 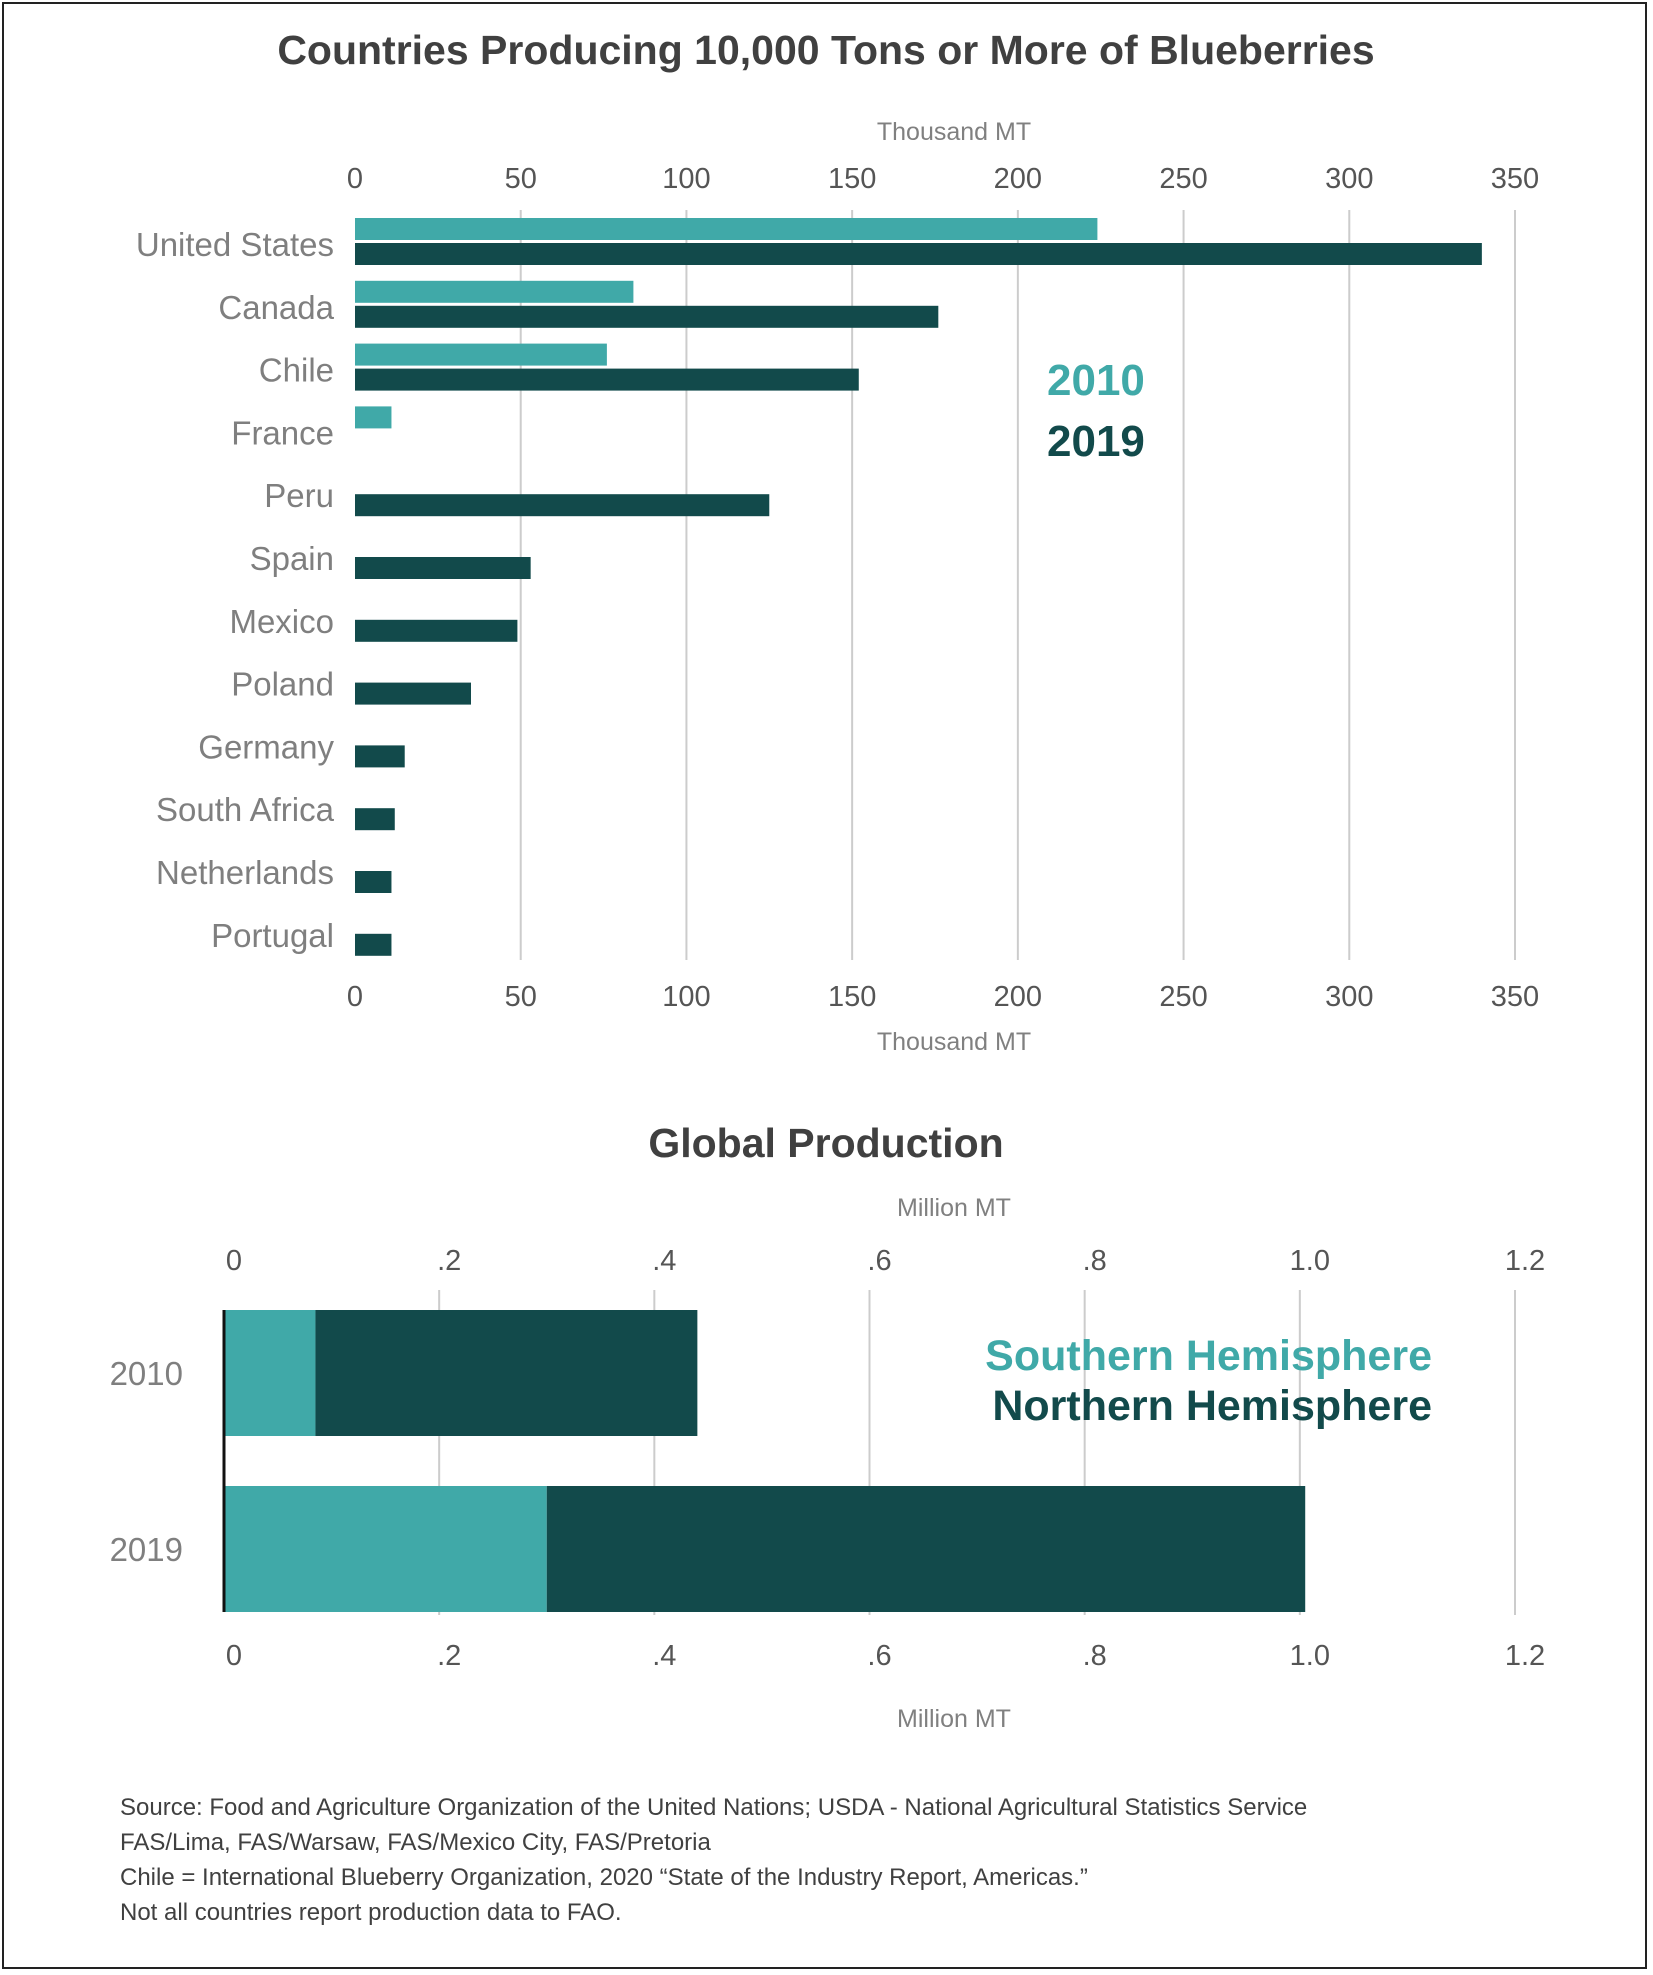 I want to click on global-tick-label-bottom: 1.0, so click(x=1310, y=1656).